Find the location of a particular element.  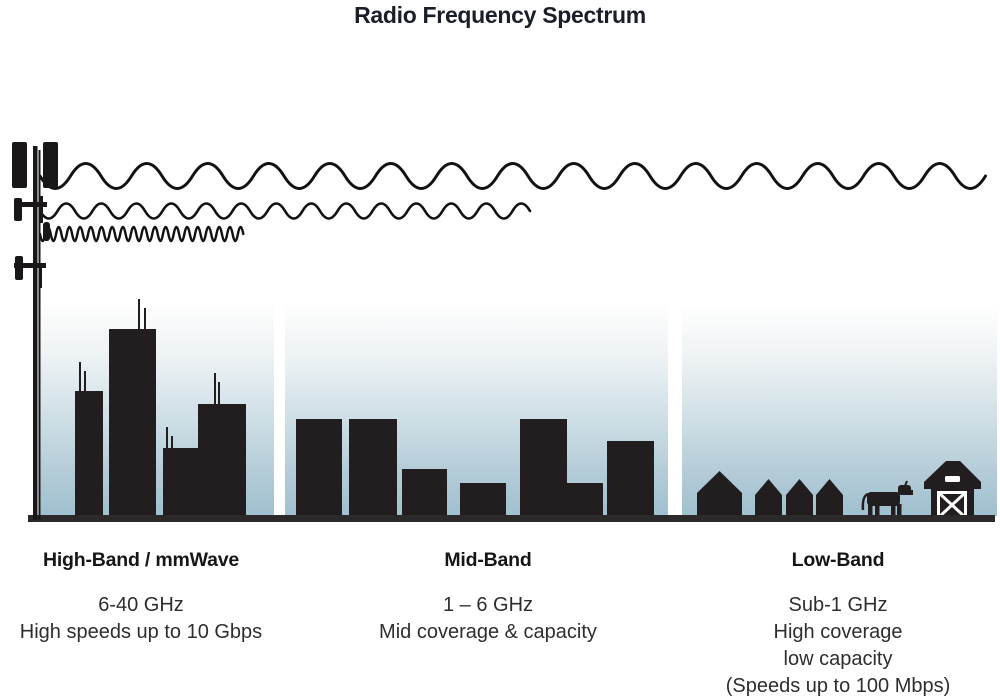

rooftop-antenna-icon is located at coordinates (149, 373).